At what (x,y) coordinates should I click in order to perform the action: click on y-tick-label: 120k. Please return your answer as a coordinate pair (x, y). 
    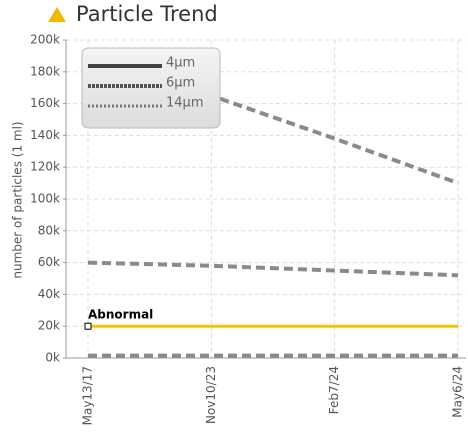
    Looking at the image, I should click on (45, 167).